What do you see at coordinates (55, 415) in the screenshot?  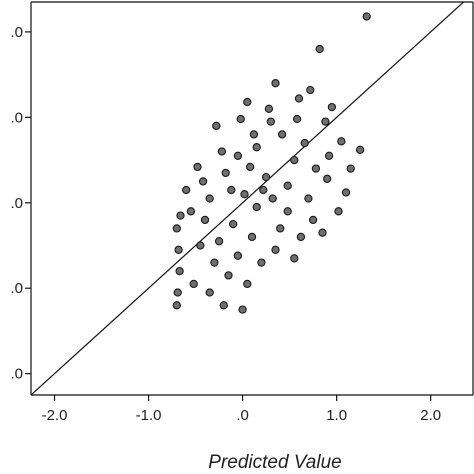 I see `x-tick-label: -2.0` at bounding box center [55, 415].